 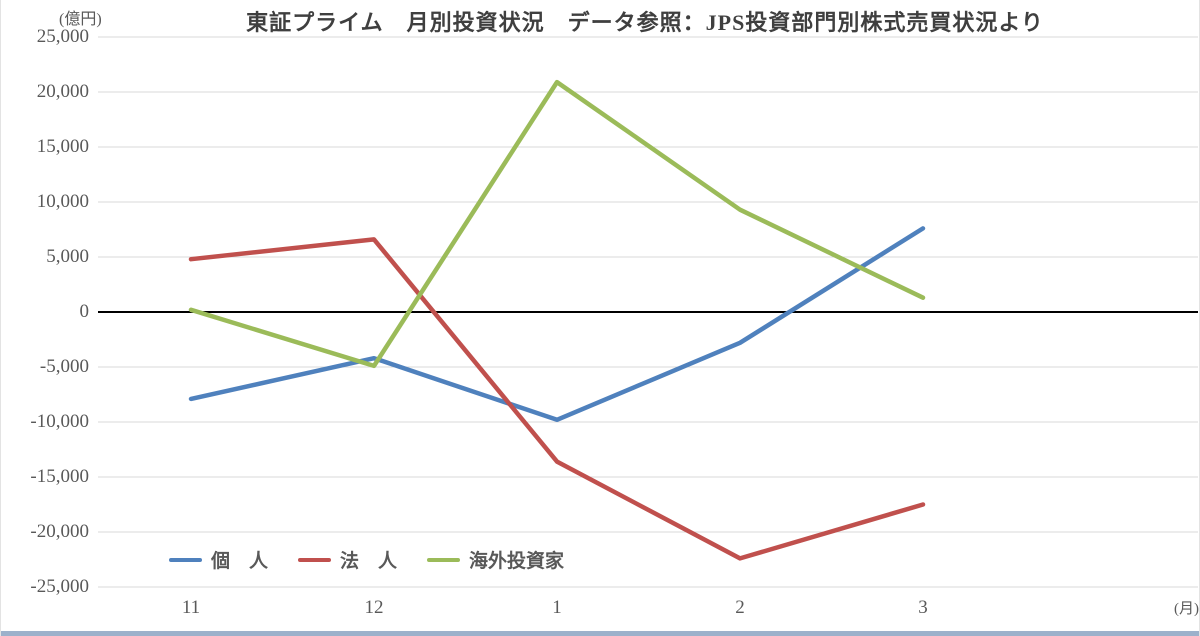 What do you see at coordinates (1186, 609) in the screenshot?
I see `x-axis-unit-label: (月)` at bounding box center [1186, 609].